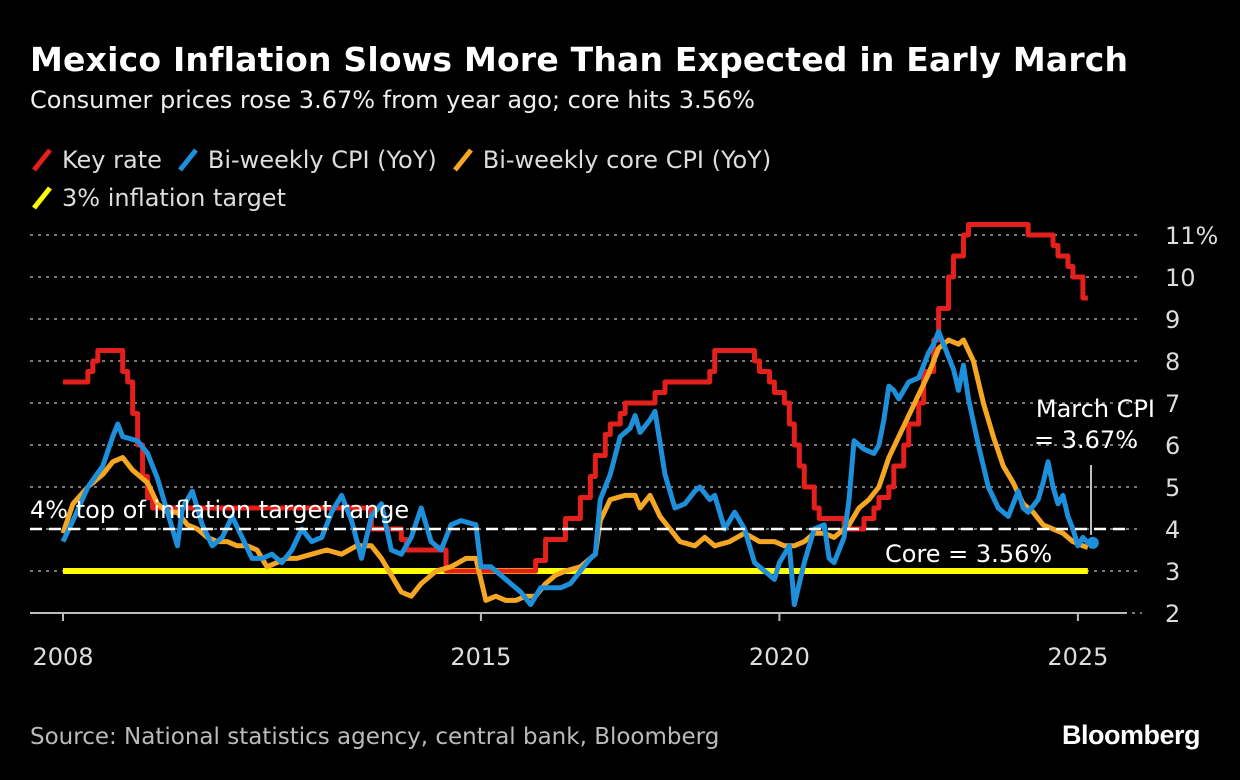 Image resolution: width=1240 pixels, height=780 pixels. Describe the element at coordinates (322, 160) in the screenshot. I see `legend-label: Bi-weekly CPI (YoY)` at that location.